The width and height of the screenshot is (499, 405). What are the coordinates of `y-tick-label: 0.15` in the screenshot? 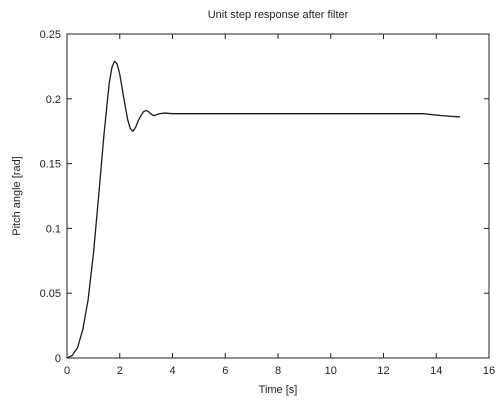 It's located at (50, 165).